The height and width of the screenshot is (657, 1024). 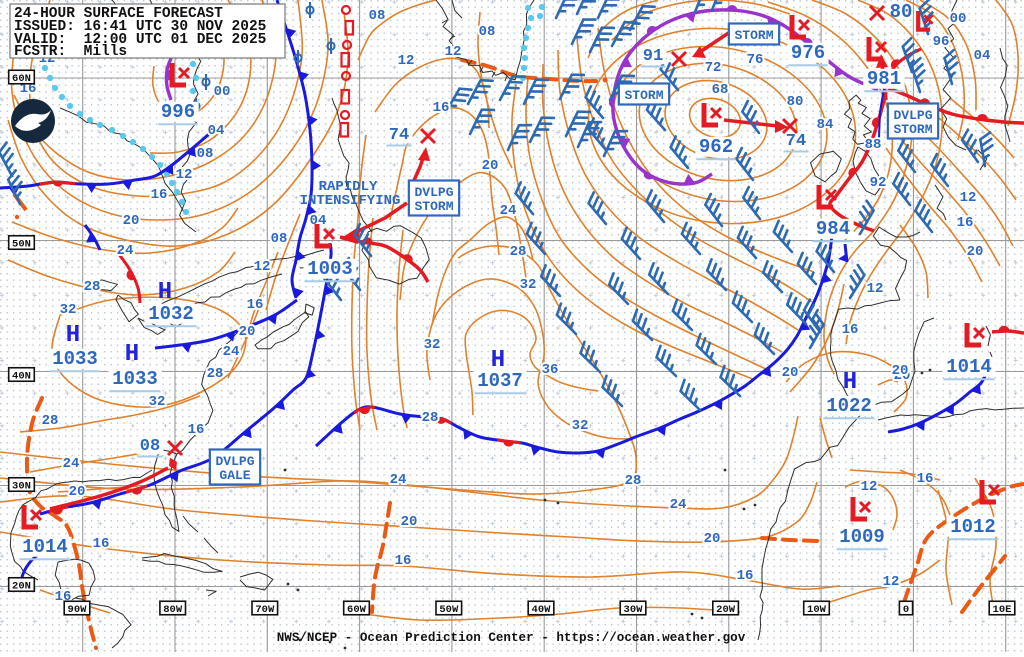 I want to click on svg-text: 80W, so click(x=173, y=610).